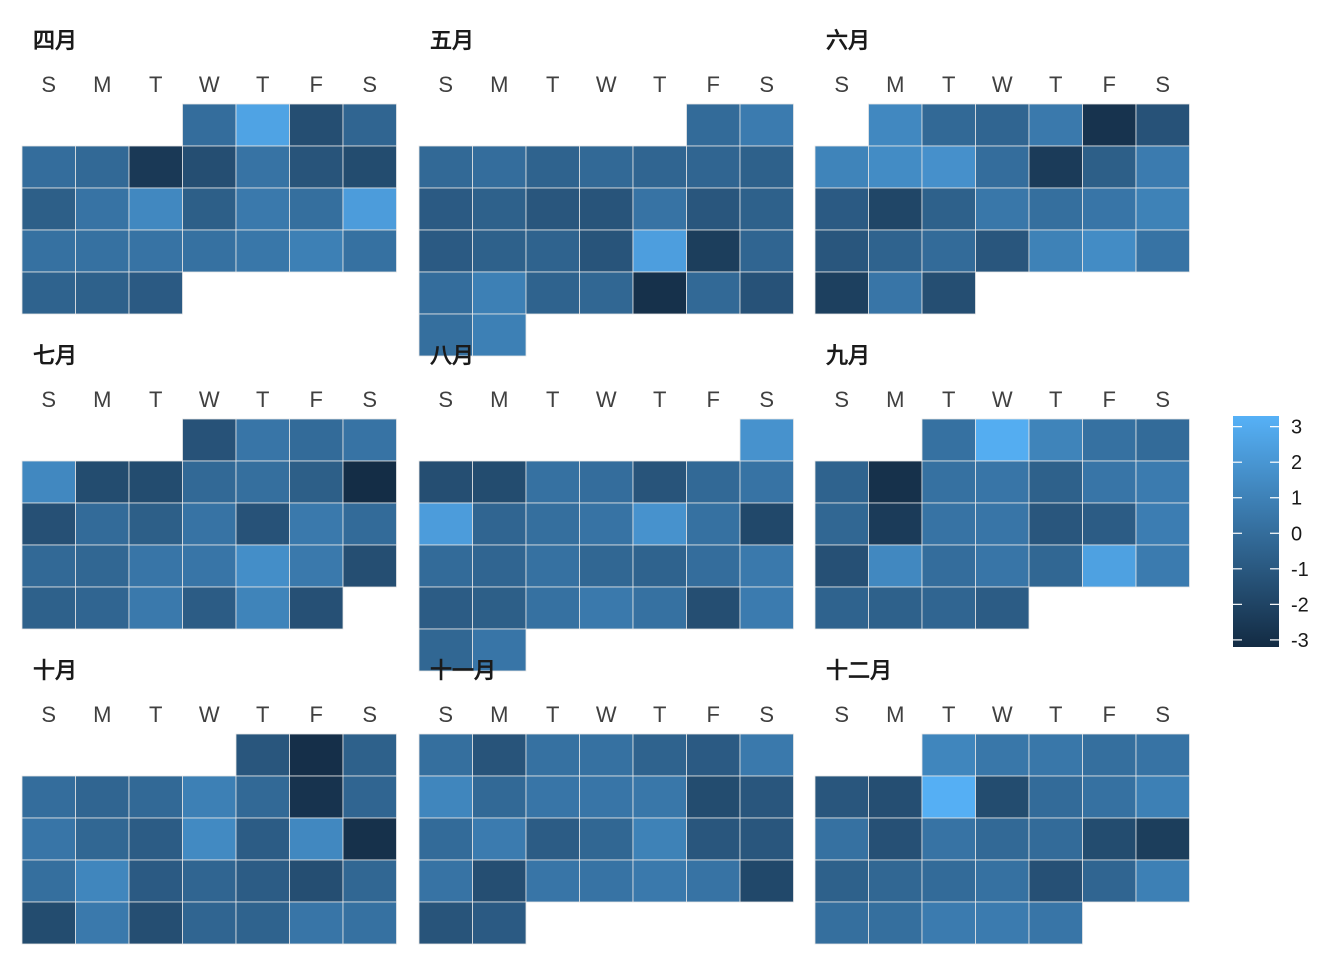 This screenshot has width=1344, height=965. I want to click on month-title: 十二月, so click(859, 671).